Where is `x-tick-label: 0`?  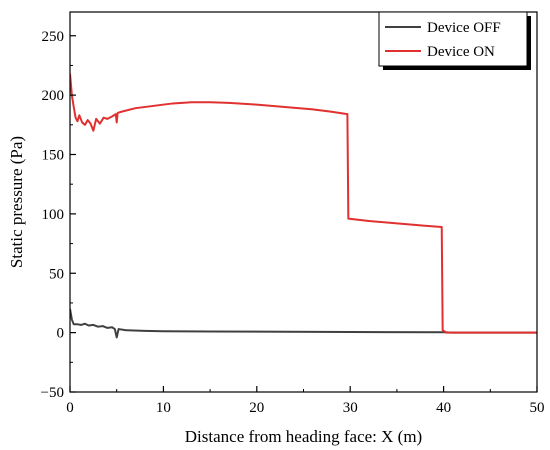
x-tick-label: 0 is located at coordinates (70, 408).